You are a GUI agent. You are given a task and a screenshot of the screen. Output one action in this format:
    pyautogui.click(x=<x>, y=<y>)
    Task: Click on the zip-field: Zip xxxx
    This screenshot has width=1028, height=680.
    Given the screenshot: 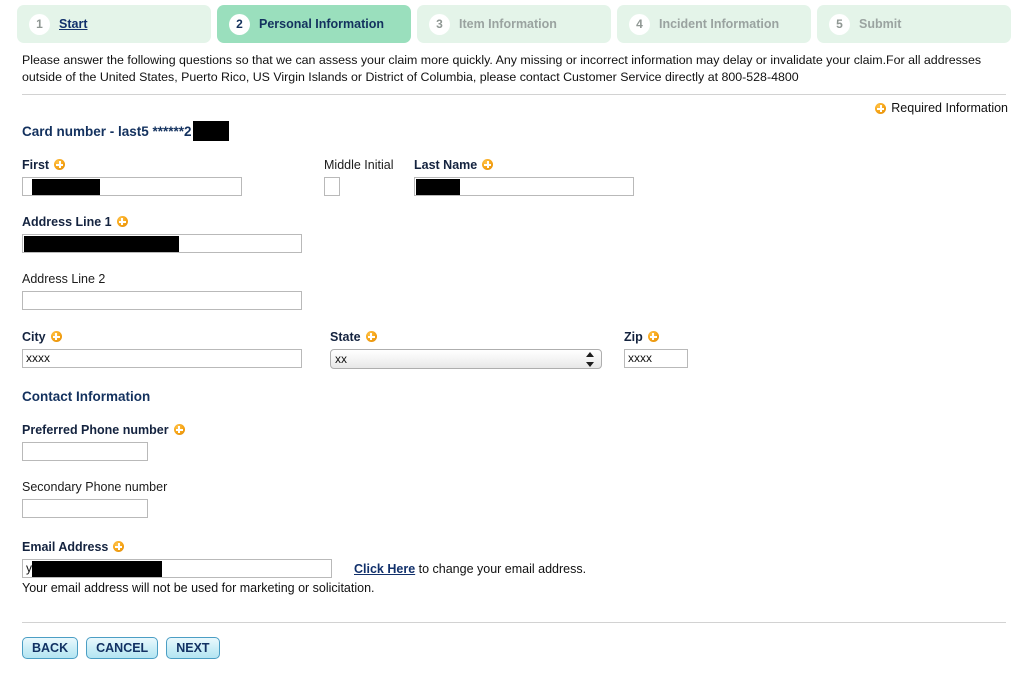 What is the action you would take?
    pyautogui.click(x=656, y=349)
    